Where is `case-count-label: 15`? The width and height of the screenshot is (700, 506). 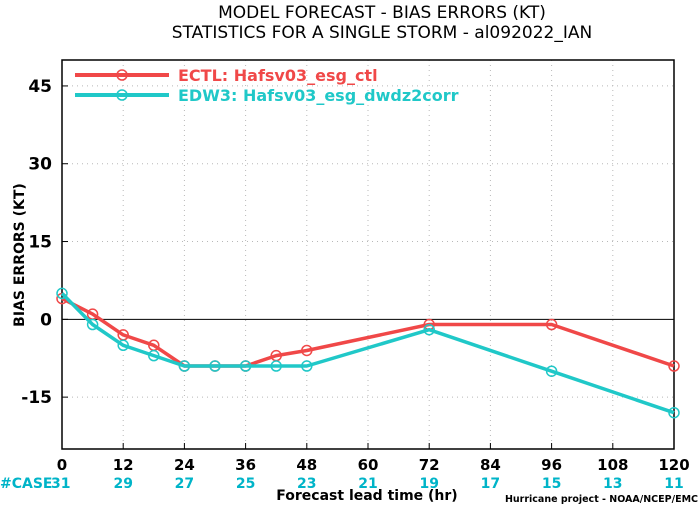
case-count-label: 15 is located at coordinates (551, 484).